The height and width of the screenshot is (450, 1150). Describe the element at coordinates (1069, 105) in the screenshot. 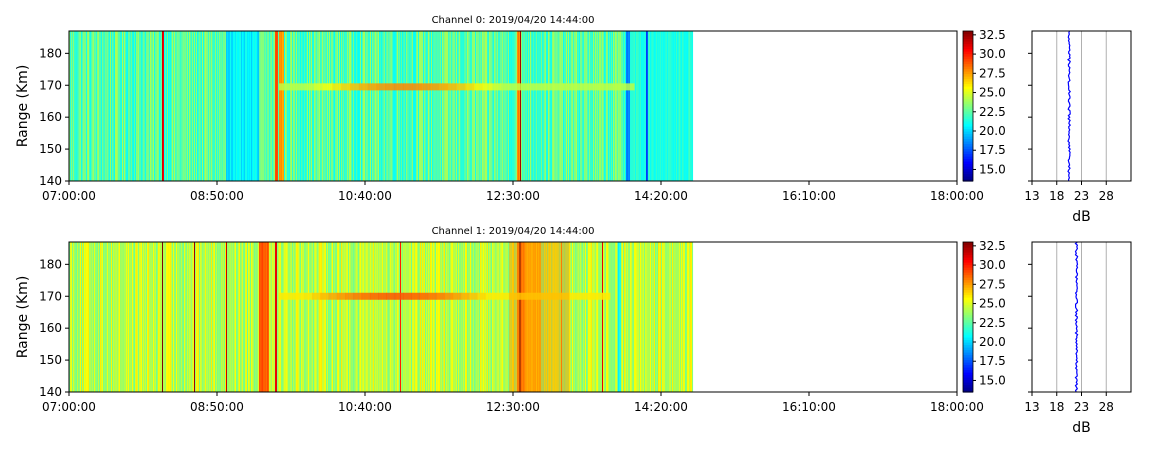

I see `profile-line` at that location.